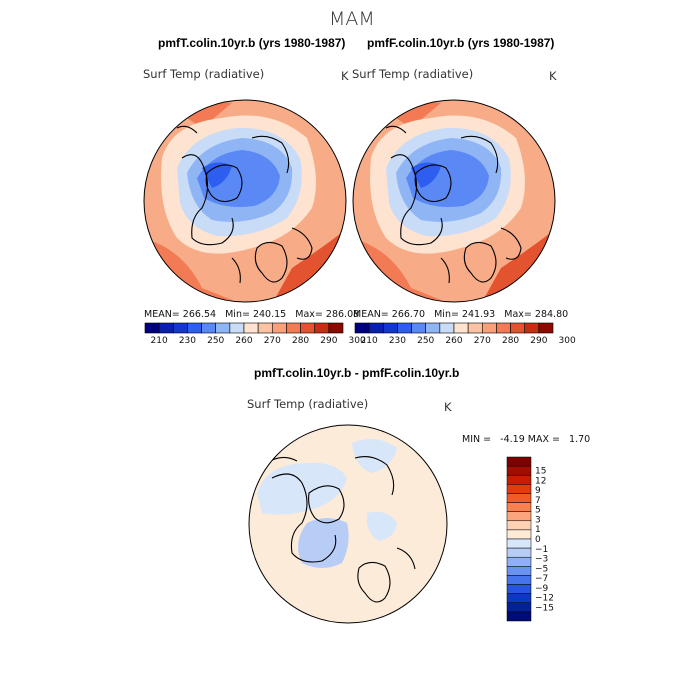 Image resolution: width=700 pixels, height=700 pixels. Describe the element at coordinates (426, 175) in the screenshot. I see `panel2-field-cold` at that location.